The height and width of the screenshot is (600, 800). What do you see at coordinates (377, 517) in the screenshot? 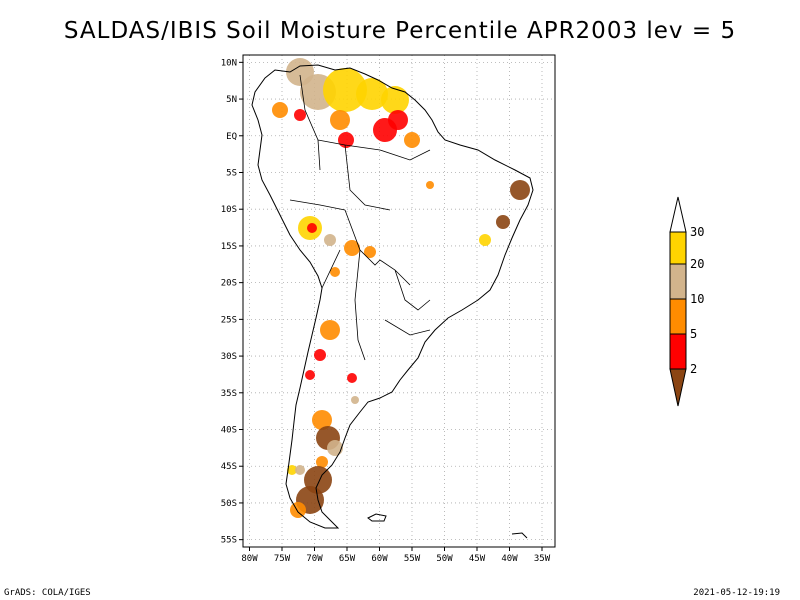
I see `falkland-islands` at bounding box center [377, 517].